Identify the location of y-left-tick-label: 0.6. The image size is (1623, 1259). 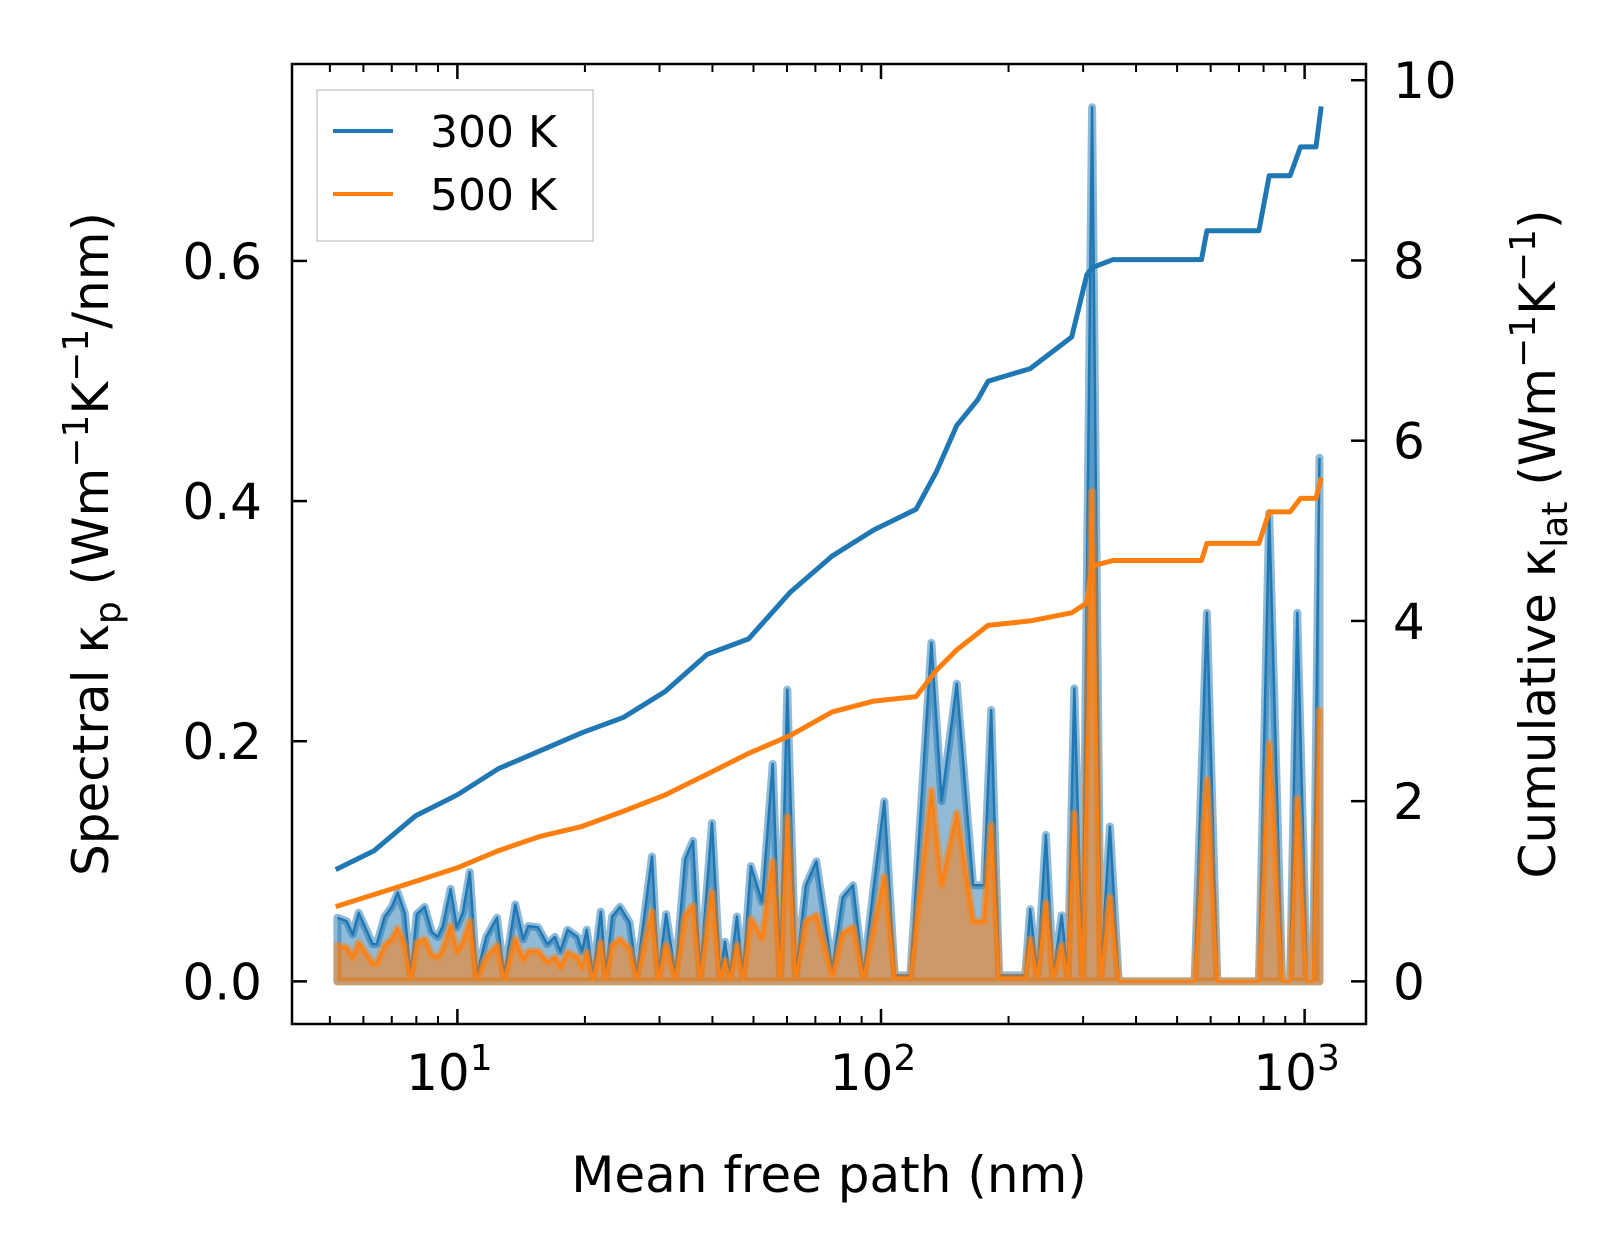
(222, 262).